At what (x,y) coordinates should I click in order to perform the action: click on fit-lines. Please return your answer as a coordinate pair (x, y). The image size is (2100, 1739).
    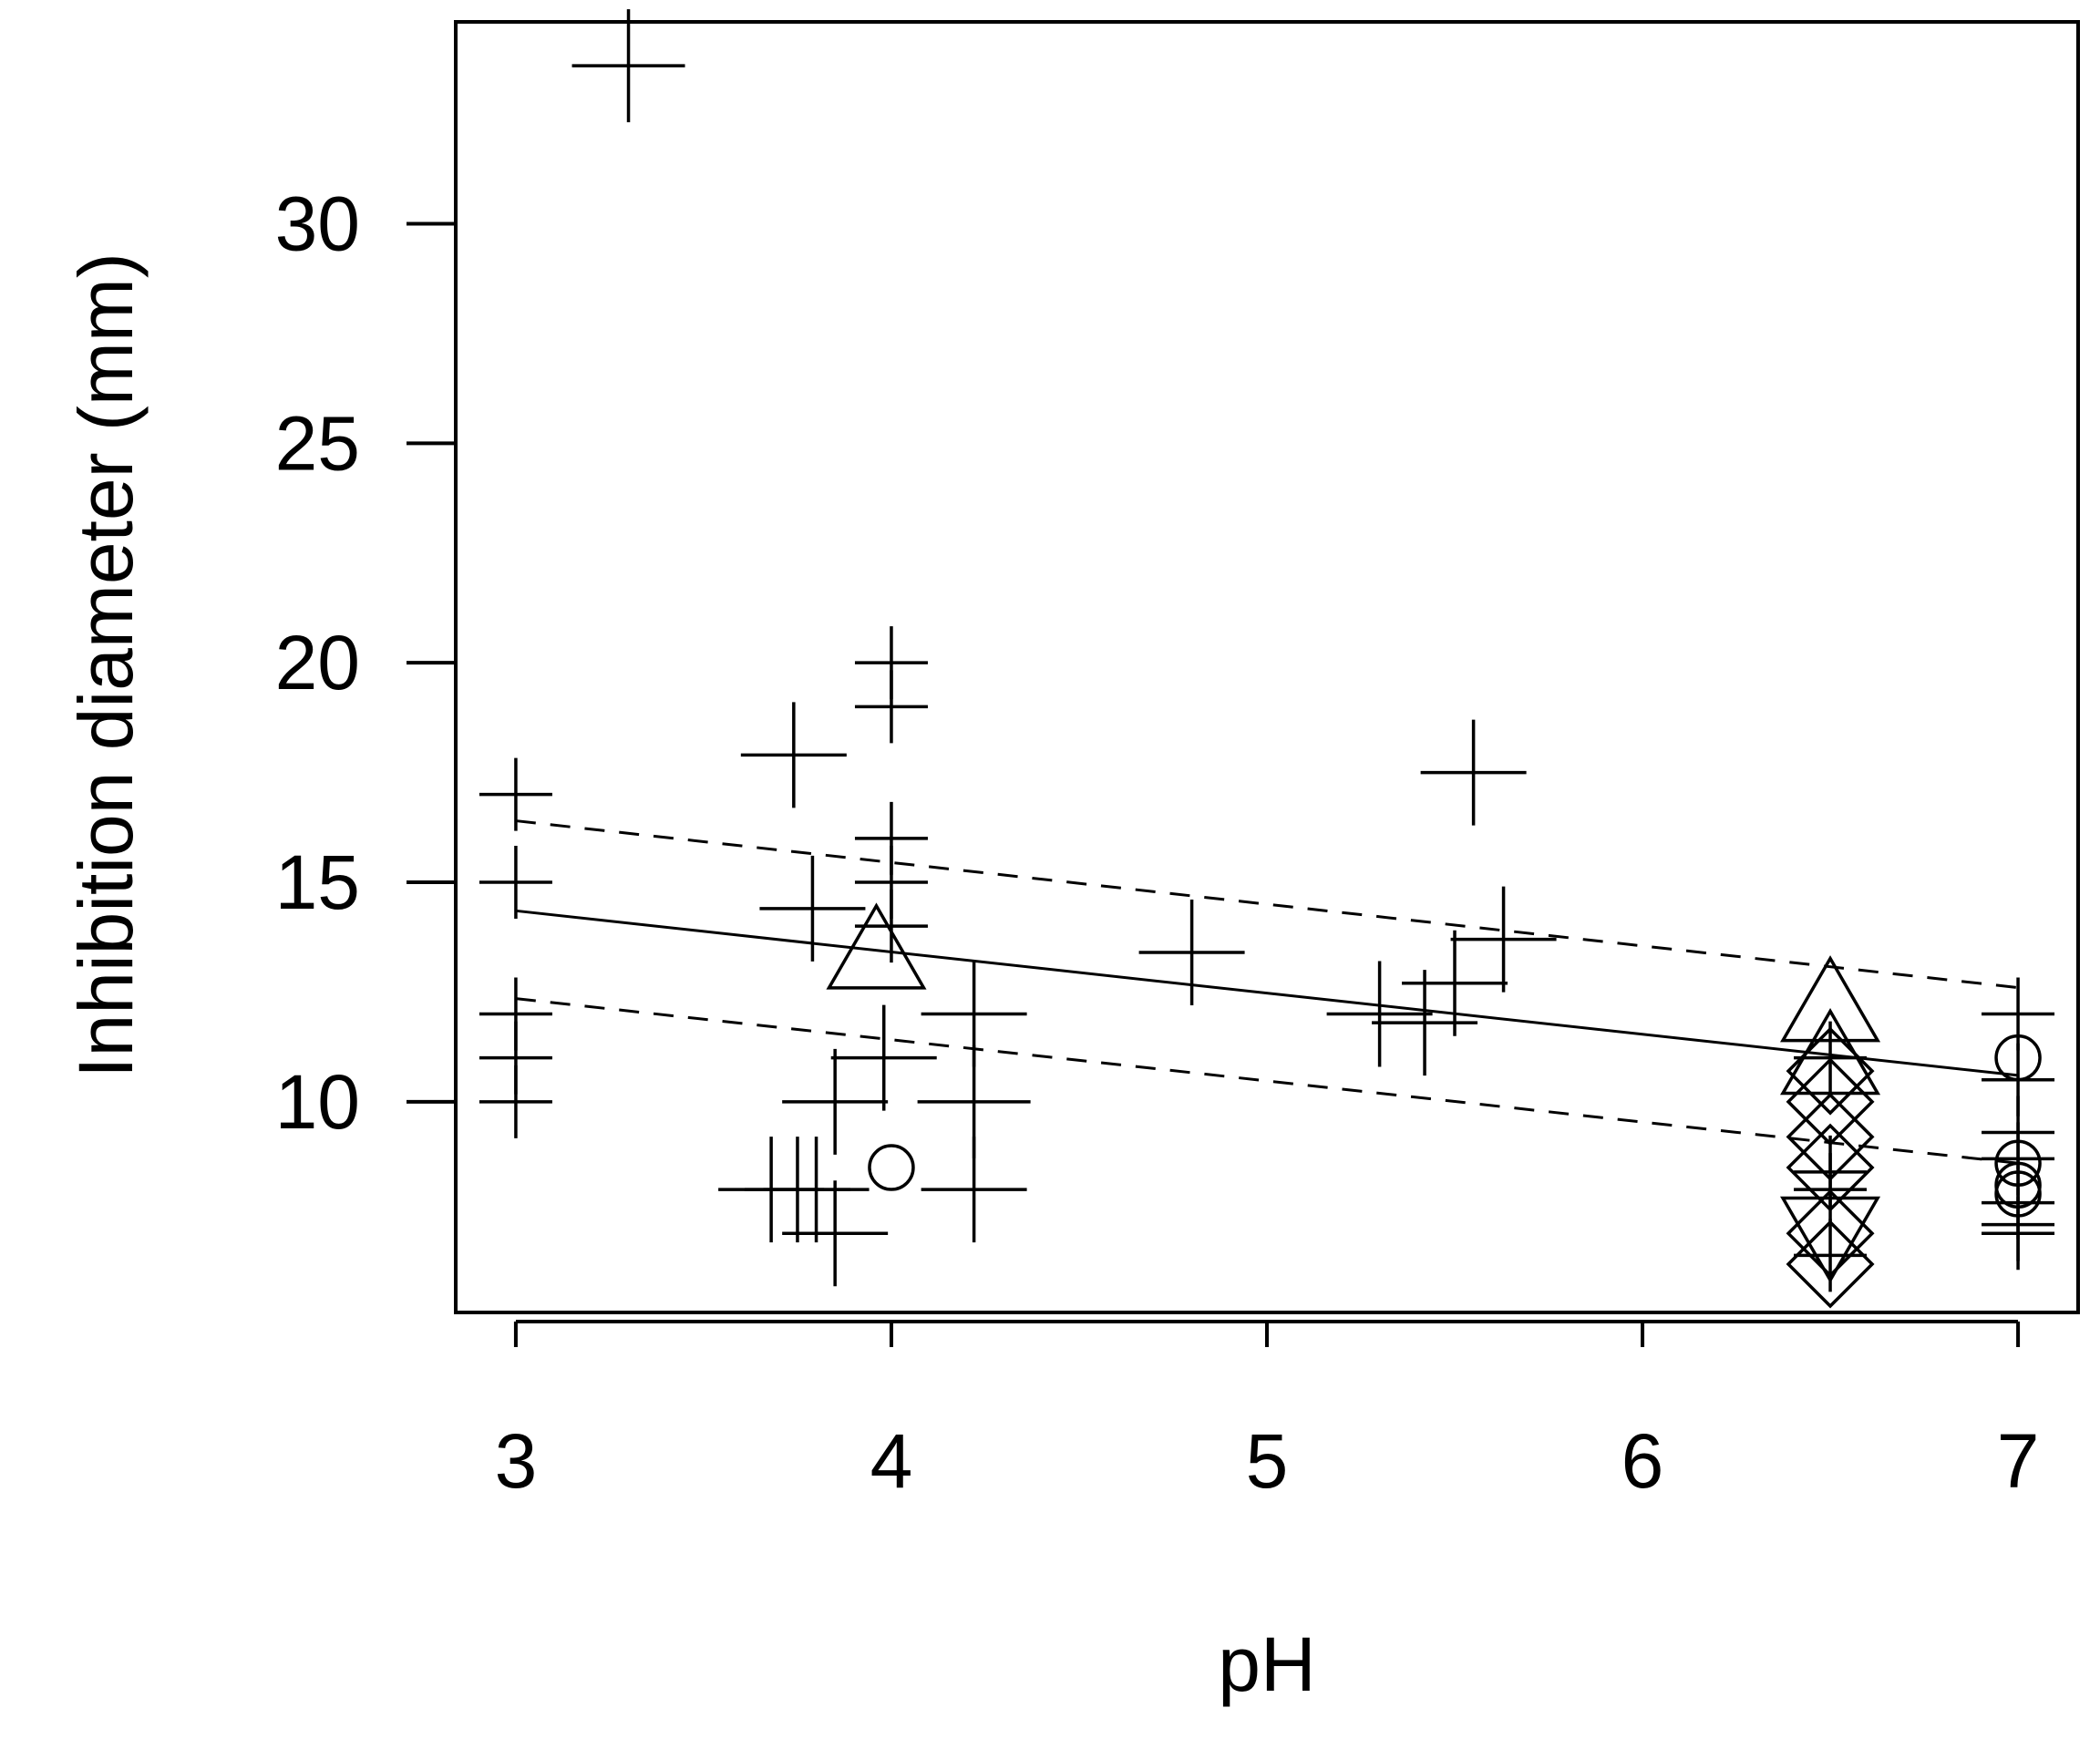
    Looking at the image, I should click on (1267, 992).